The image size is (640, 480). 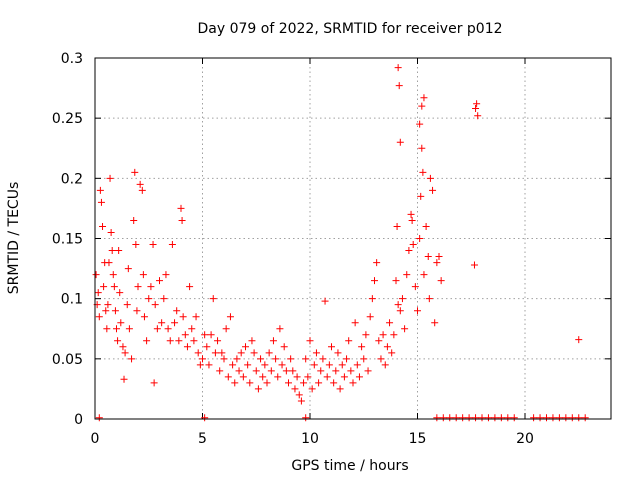 I want to click on y-tick-label: 0.3, so click(x=72, y=59).